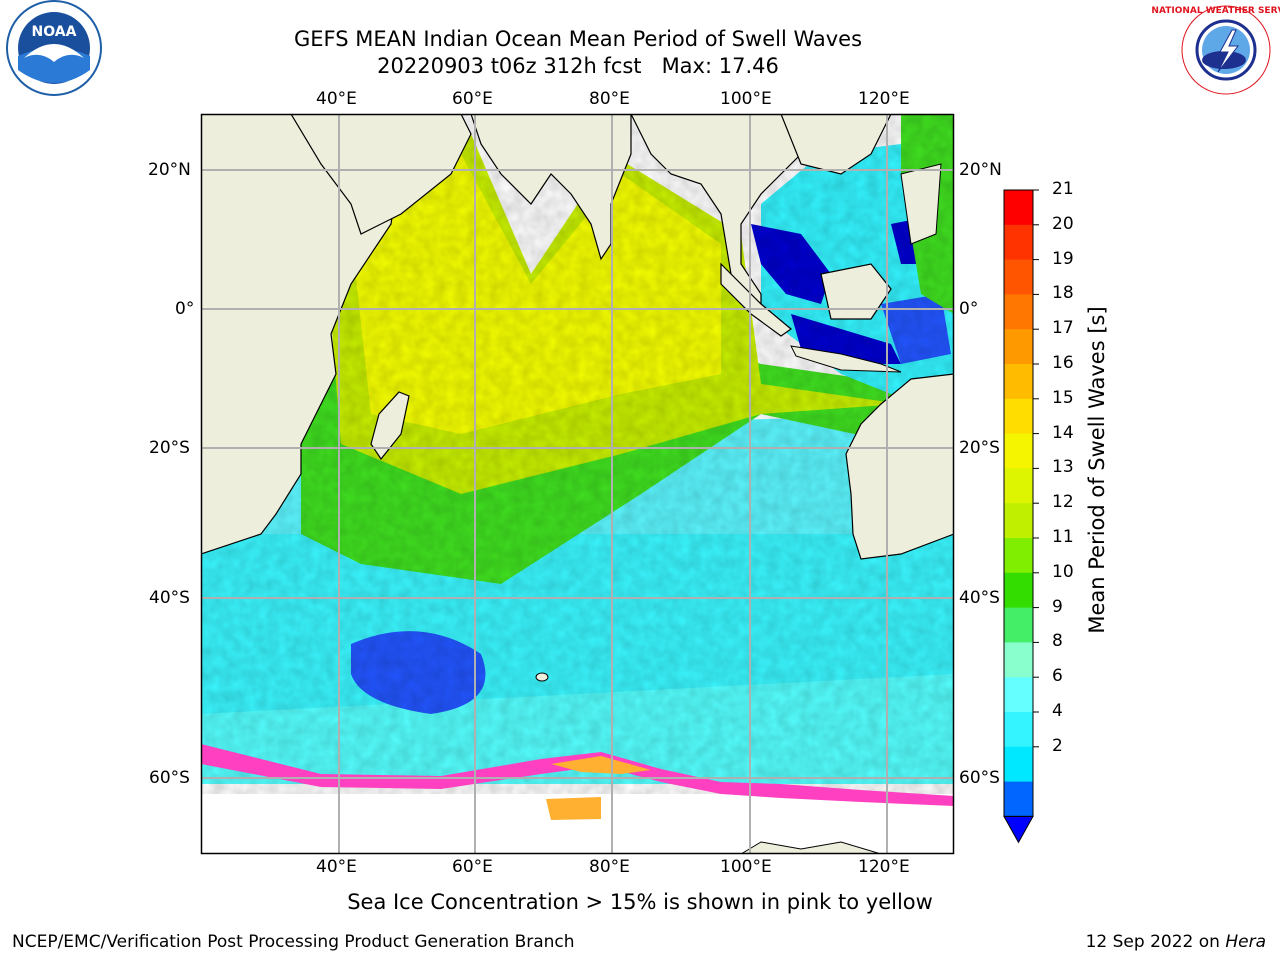  I want to click on arabia-landmass, so click(381, 174).